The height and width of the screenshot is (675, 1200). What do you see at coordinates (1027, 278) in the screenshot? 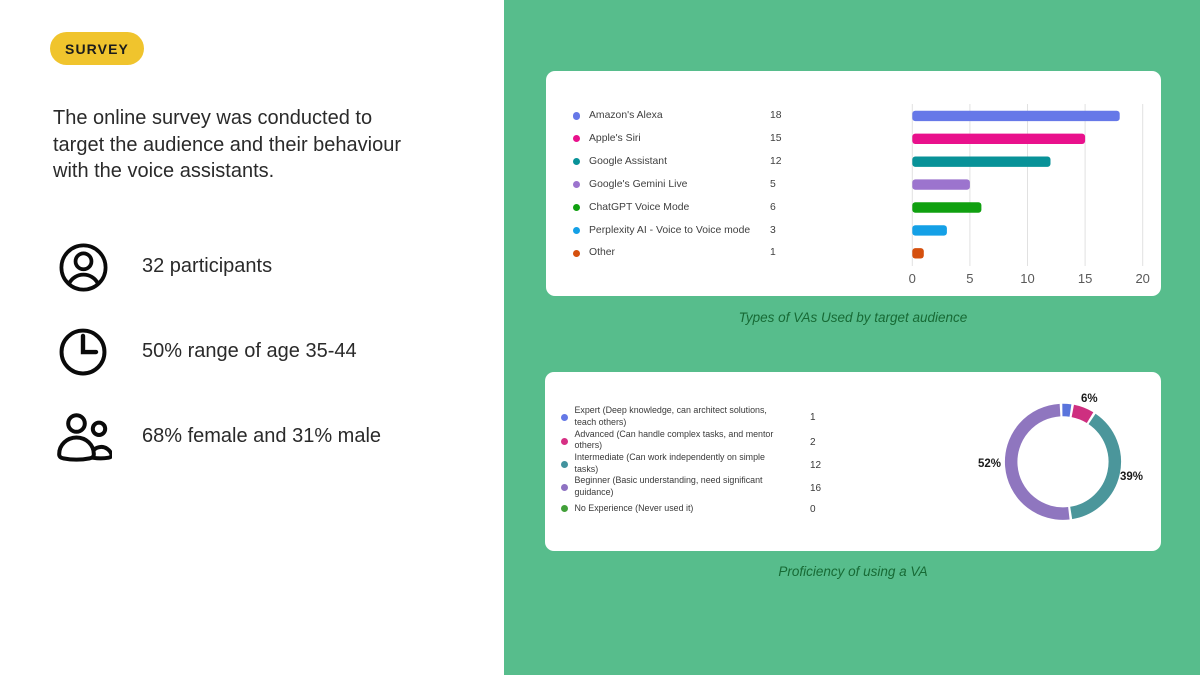
I see `svg-text: 10` at bounding box center [1027, 278].